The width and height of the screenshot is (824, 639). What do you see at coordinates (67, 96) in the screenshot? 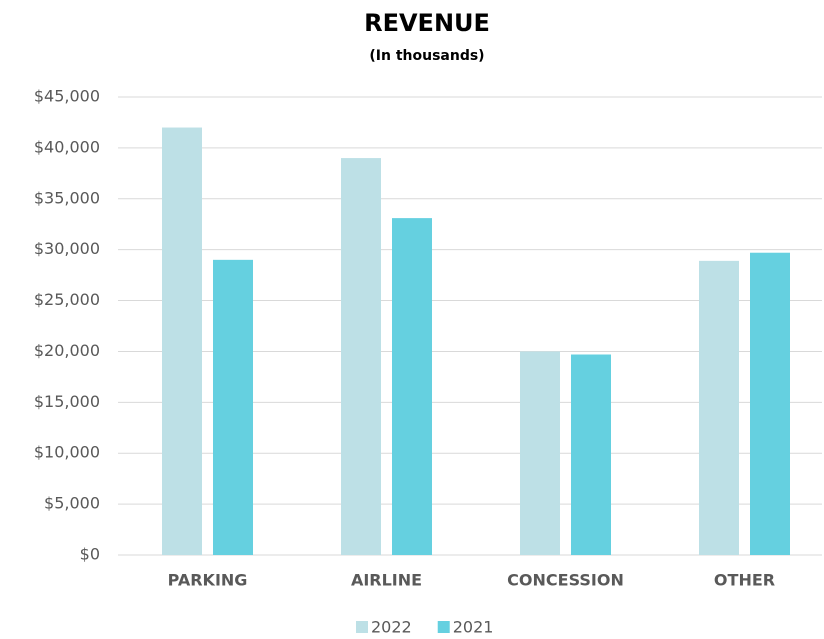
I see `y-tick-label: $45,000` at bounding box center [67, 96].